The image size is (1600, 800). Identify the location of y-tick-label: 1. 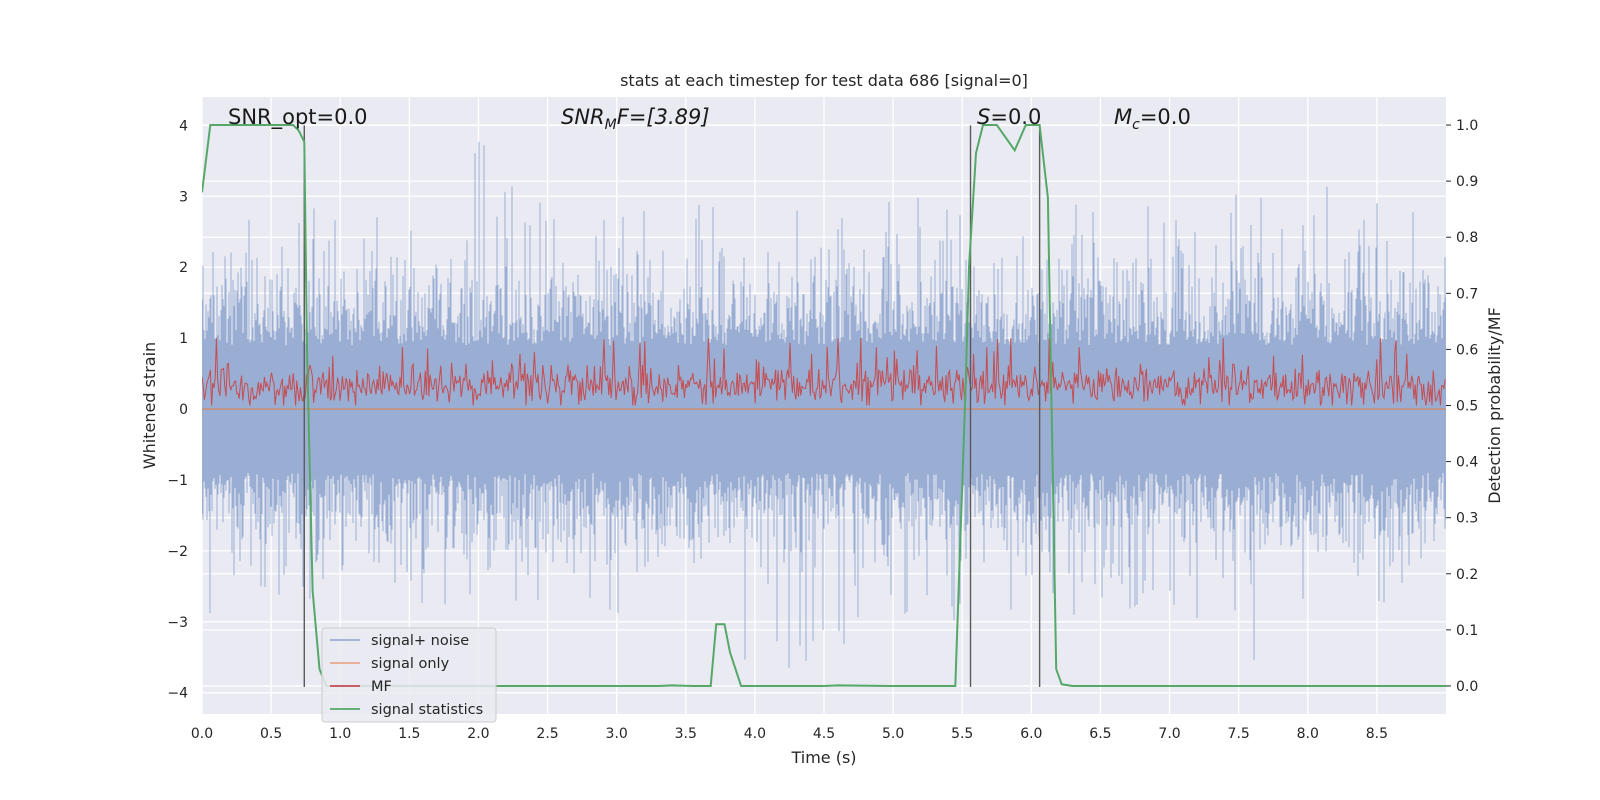
(183, 339).